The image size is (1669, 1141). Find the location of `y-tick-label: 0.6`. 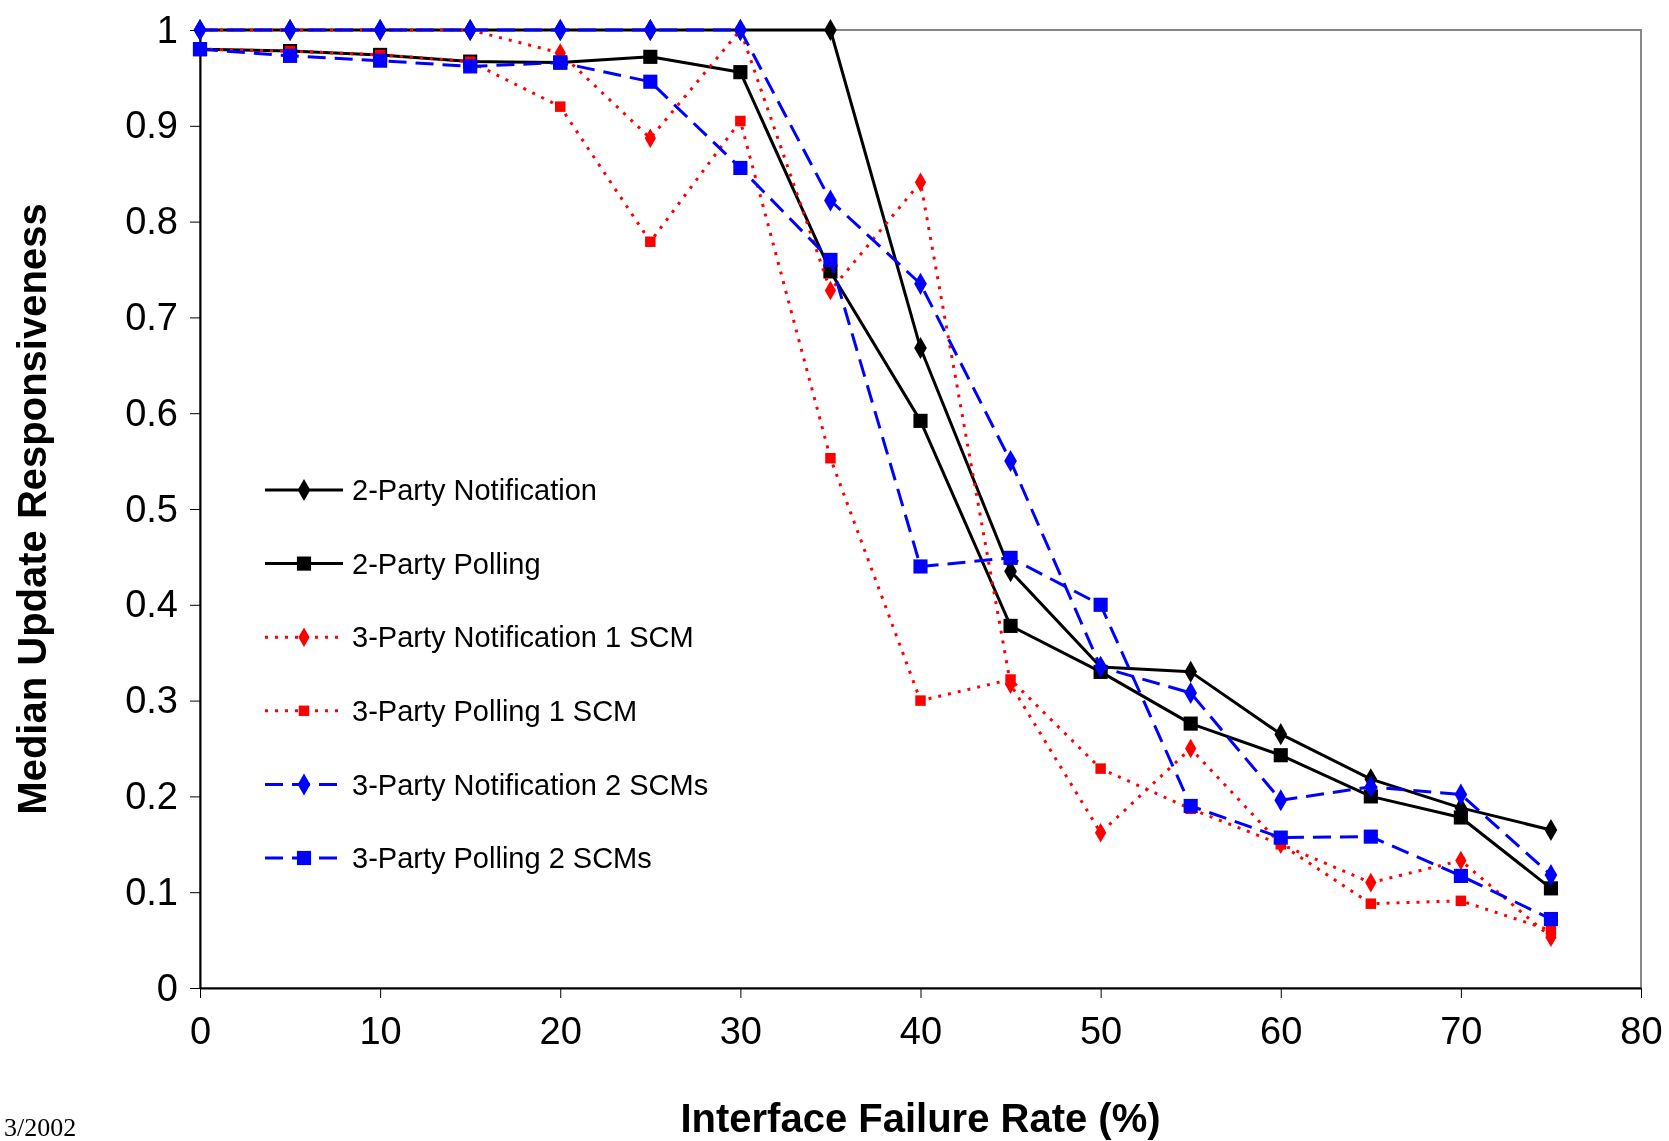

y-tick-label: 0.6 is located at coordinates (151, 412).